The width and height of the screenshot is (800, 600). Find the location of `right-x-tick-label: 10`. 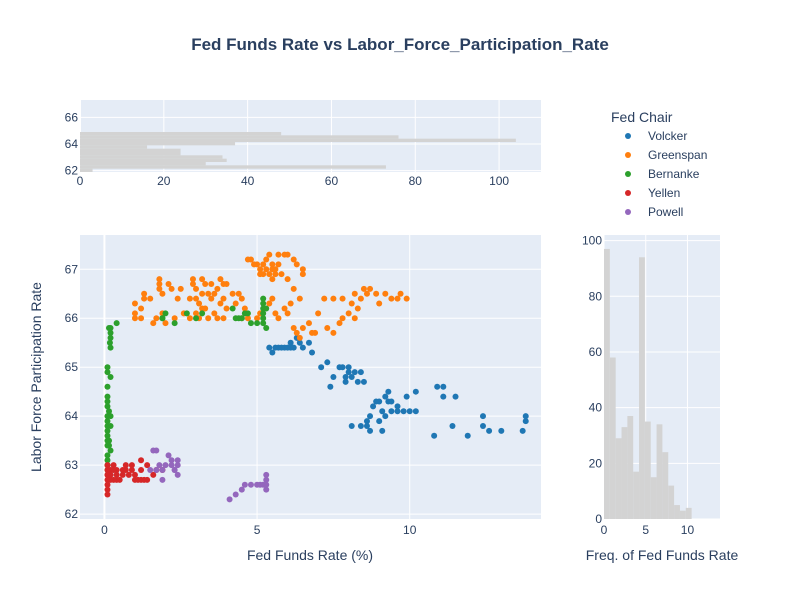

right-x-tick-label: 10 is located at coordinates (688, 530).